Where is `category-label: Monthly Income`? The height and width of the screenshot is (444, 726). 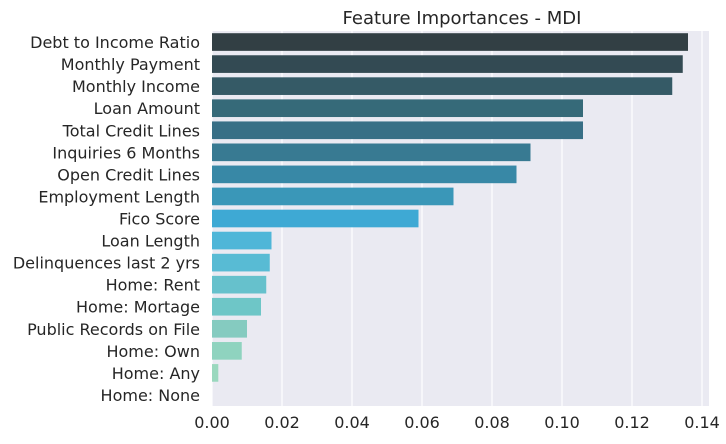 category-label: Monthly Income is located at coordinates (136, 86).